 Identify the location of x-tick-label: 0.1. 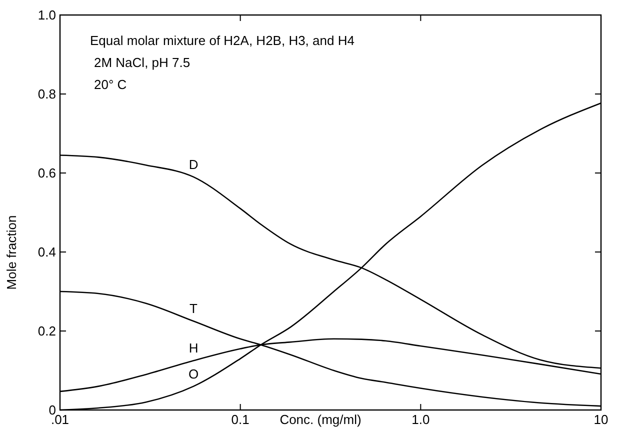
(240, 419).